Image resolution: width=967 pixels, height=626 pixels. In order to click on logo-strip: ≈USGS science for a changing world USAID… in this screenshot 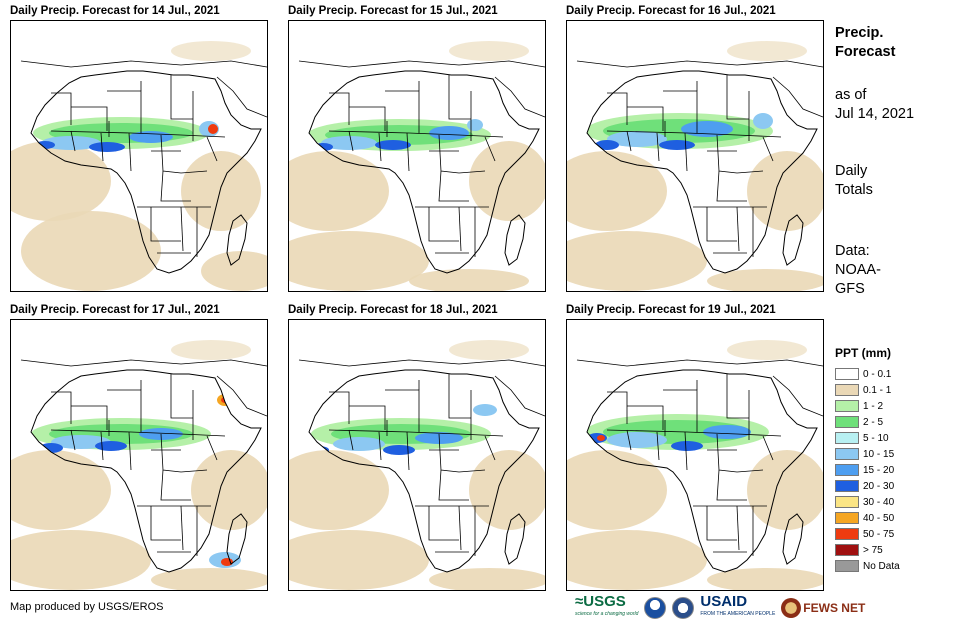, I will do `click(720, 608)`.